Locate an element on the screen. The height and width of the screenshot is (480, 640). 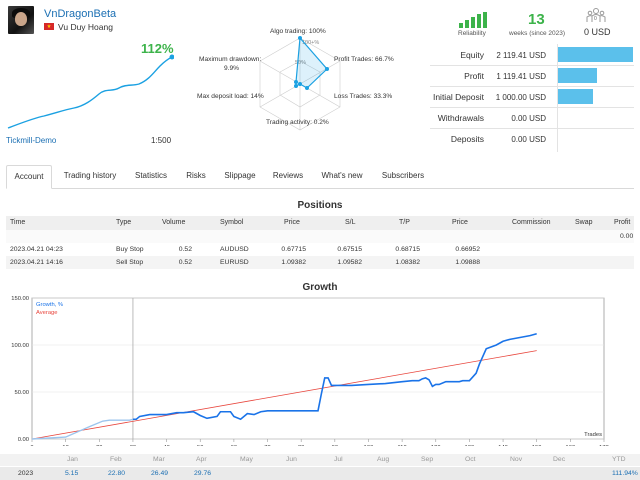
tab-subscribers: Subscribers is located at coordinates (403, 175).